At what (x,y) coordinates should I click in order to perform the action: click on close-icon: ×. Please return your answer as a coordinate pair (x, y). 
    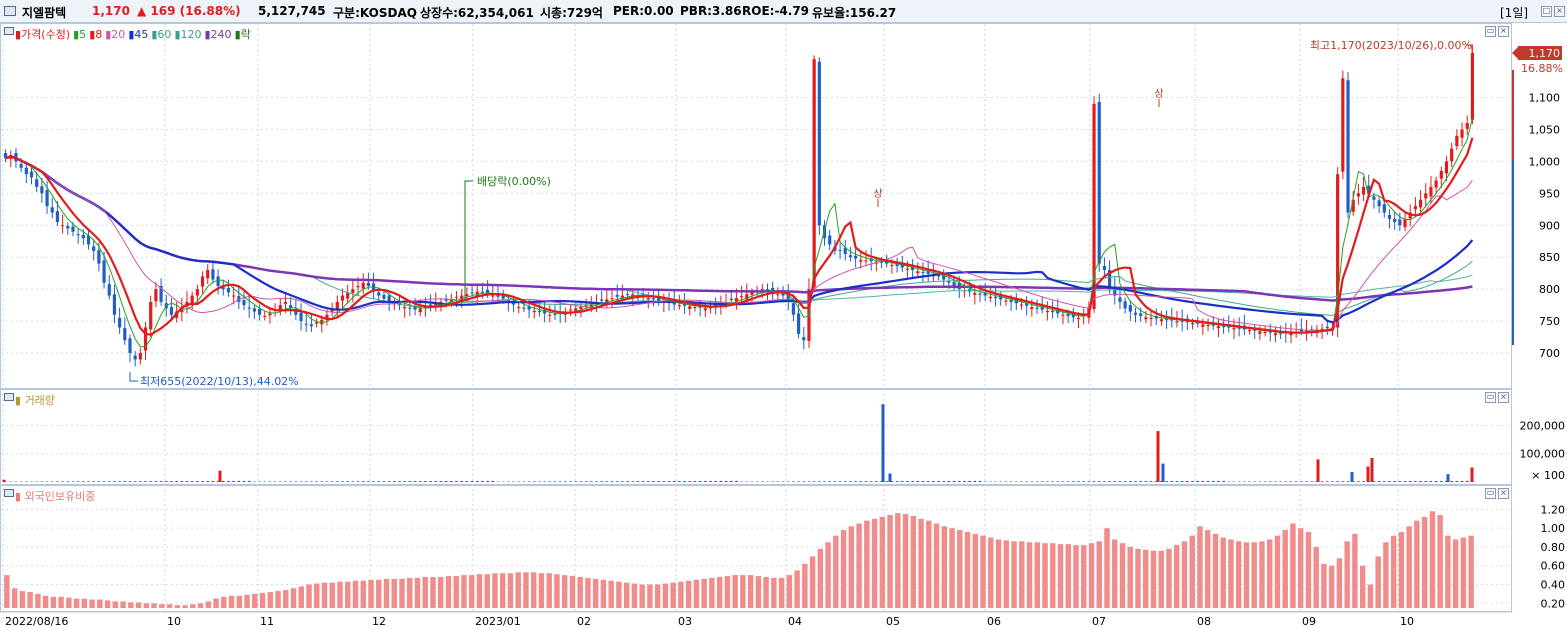
    Looking at the image, I should click on (1559, 11).